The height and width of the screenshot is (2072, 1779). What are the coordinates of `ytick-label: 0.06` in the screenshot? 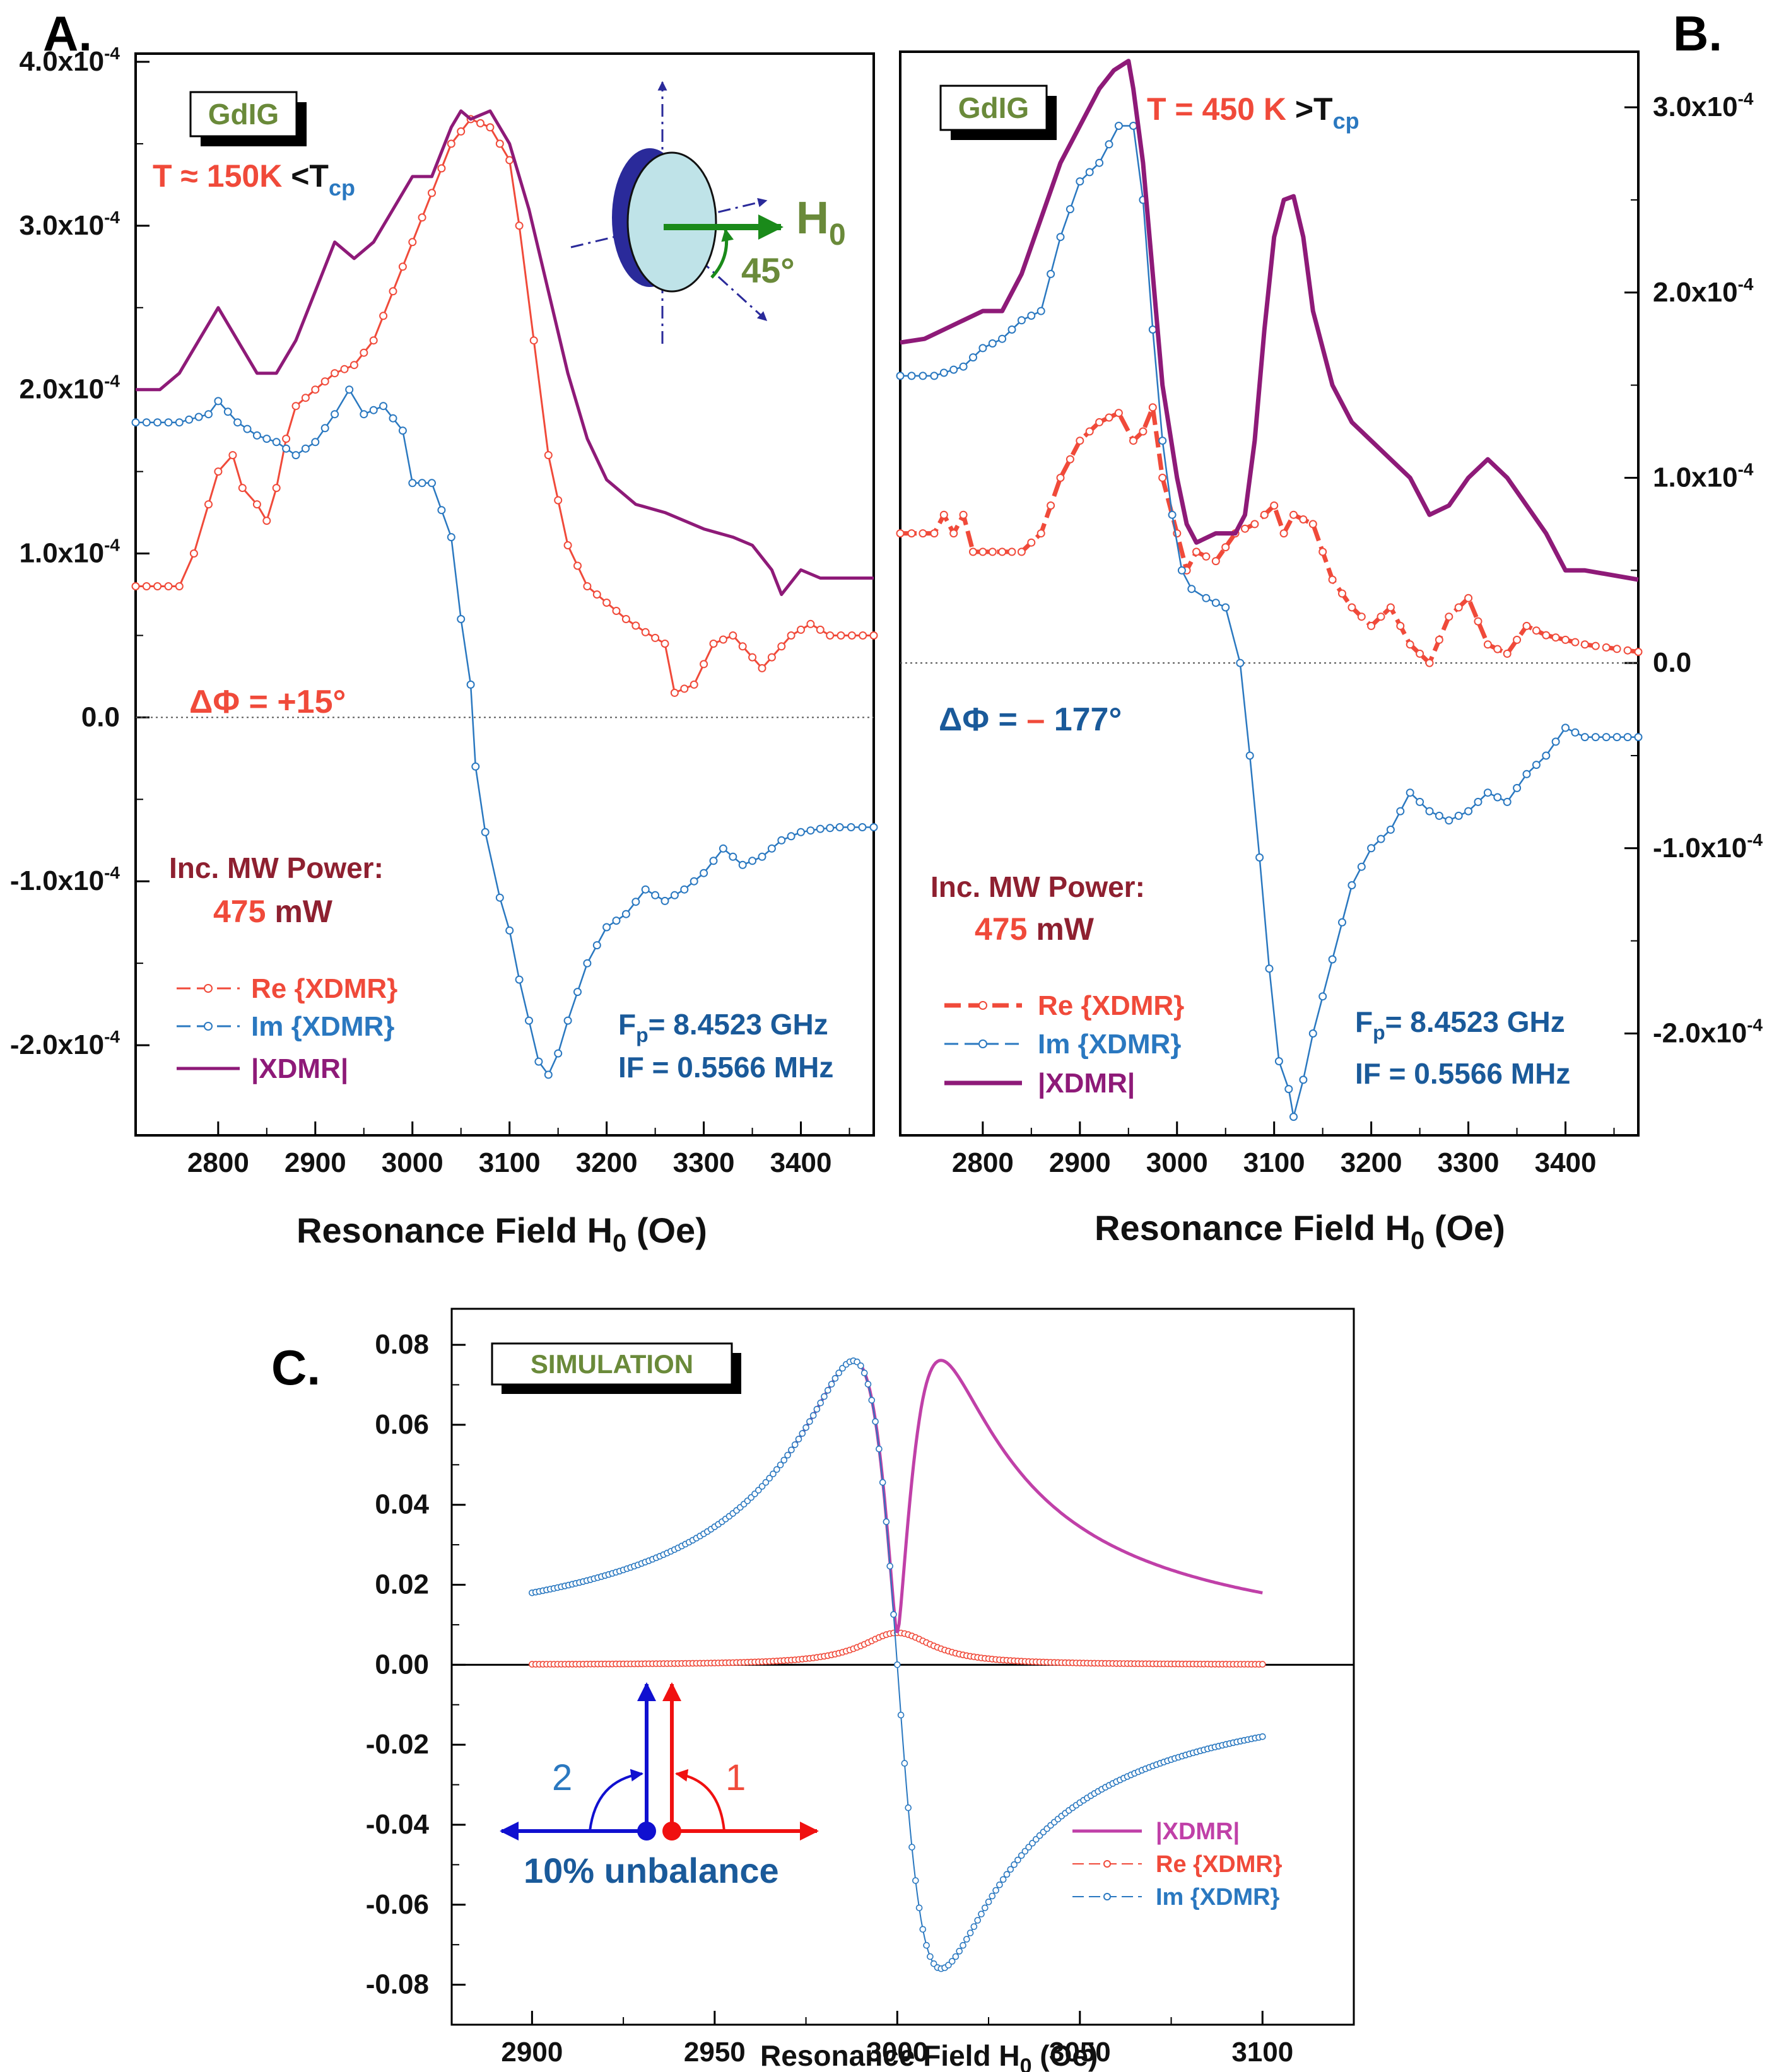 It's located at (402, 1424).